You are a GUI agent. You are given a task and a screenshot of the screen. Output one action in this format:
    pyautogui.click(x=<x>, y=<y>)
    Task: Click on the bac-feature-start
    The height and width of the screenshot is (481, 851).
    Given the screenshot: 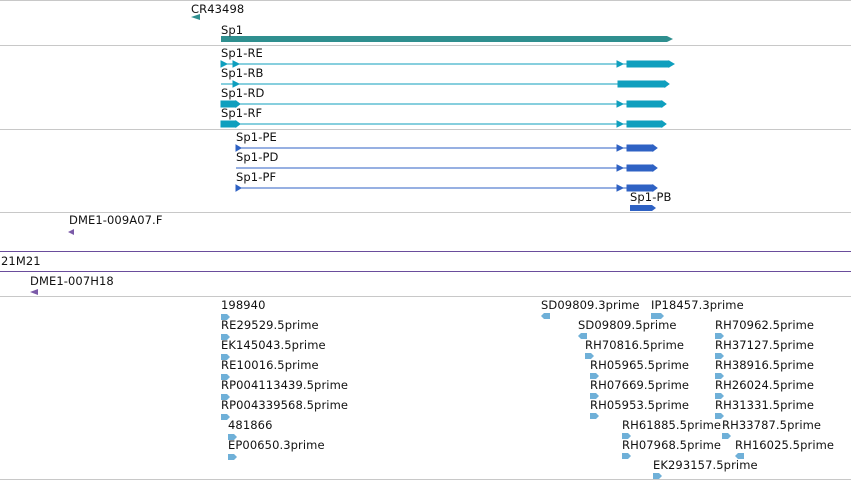 What is the action you would take?
    pyautogui.click(x=34, y=292)
    